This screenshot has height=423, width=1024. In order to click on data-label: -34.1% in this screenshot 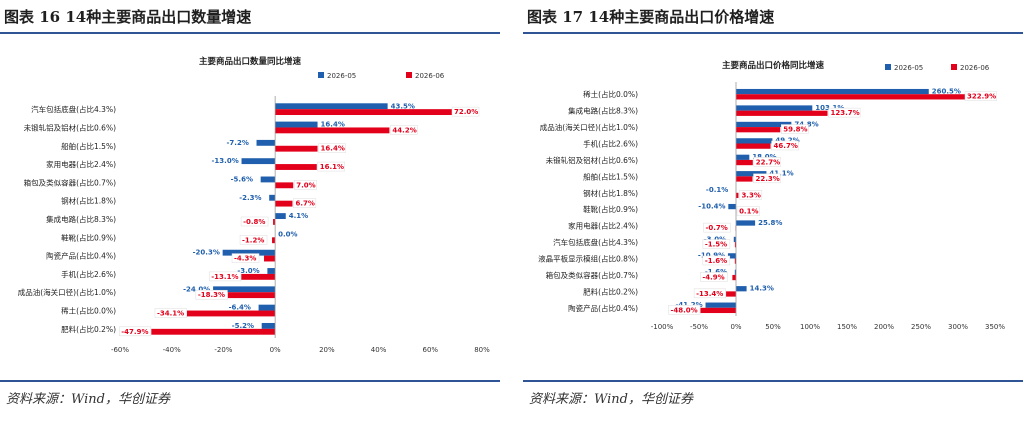, I will do `click(170, 314)`.